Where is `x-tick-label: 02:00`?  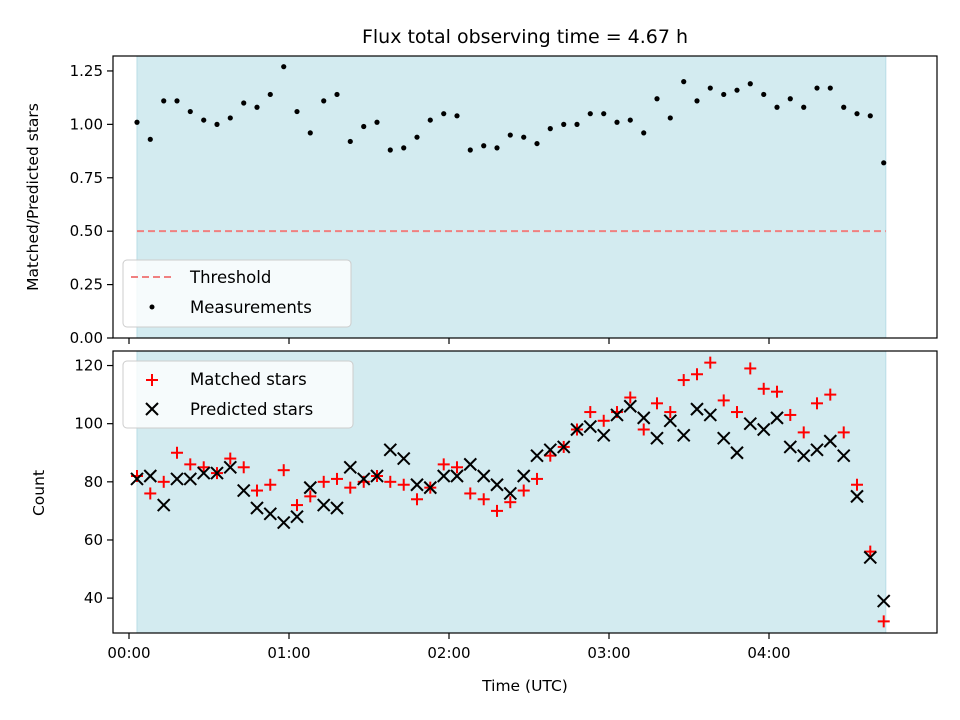
x-tick-label: 02:00 is located at coordinates (448, 653).